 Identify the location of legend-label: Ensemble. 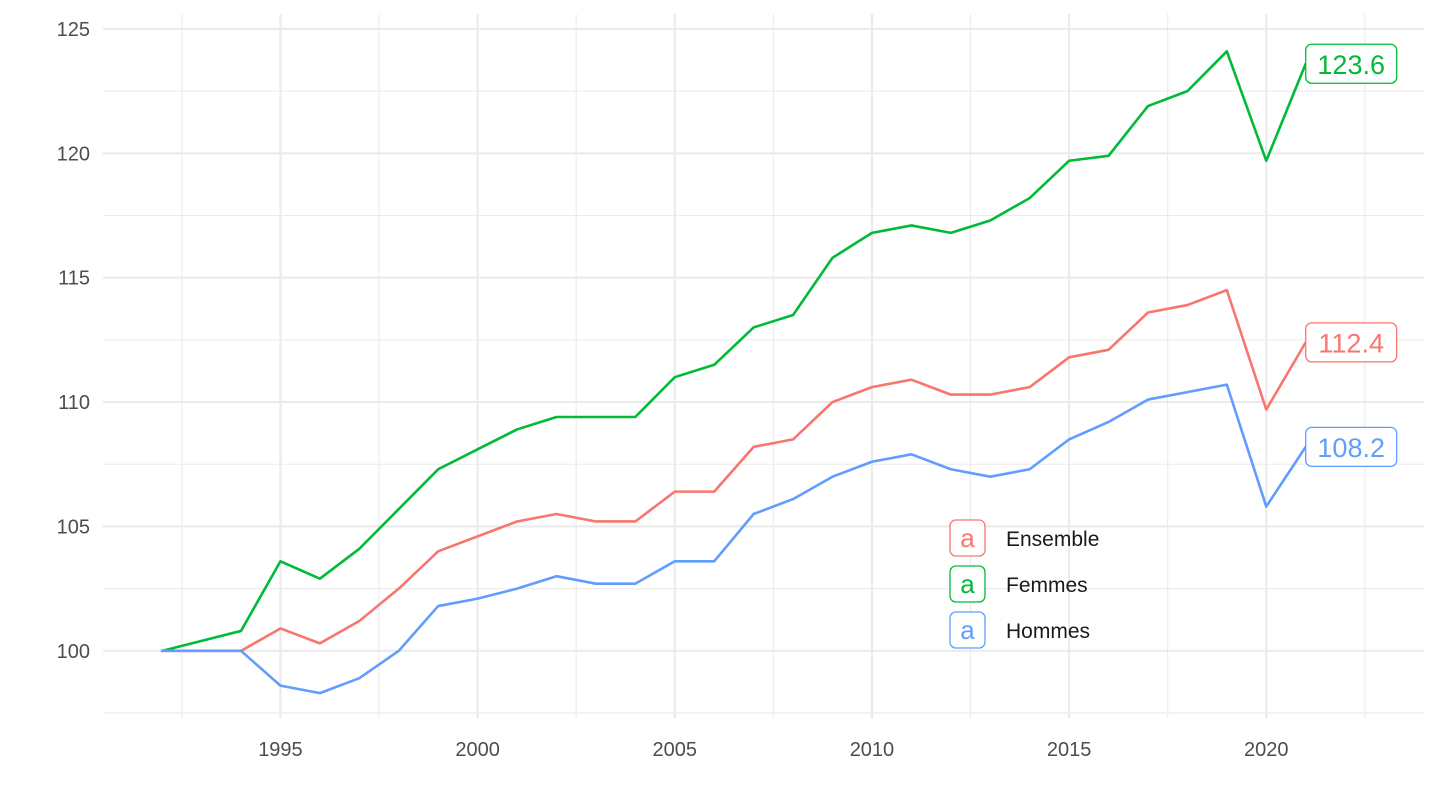
(1052, 539).